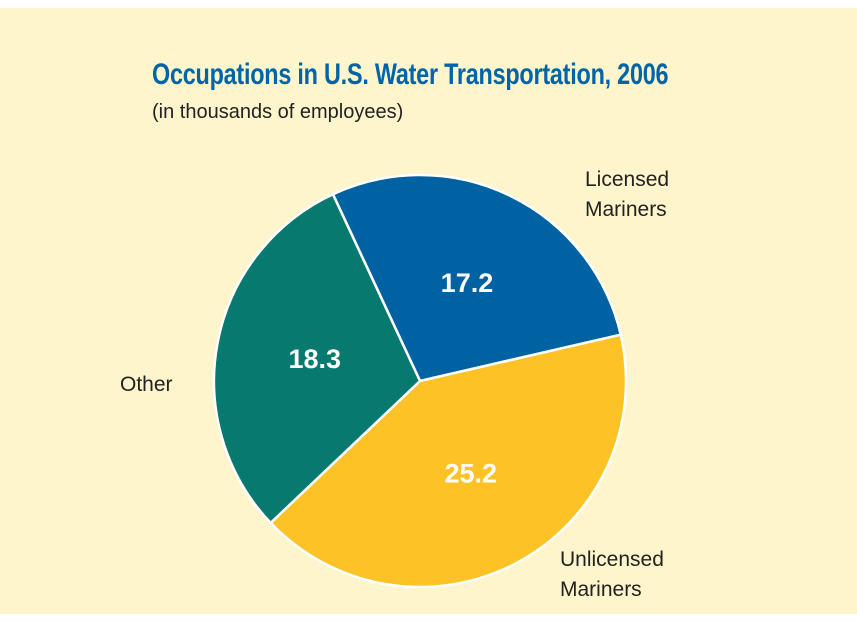 The image size is (857, 621). Describe the element at coordinates (278, 112) in the screenshot. I see `chart-subtitle: (in thousands of employees)` at that location.